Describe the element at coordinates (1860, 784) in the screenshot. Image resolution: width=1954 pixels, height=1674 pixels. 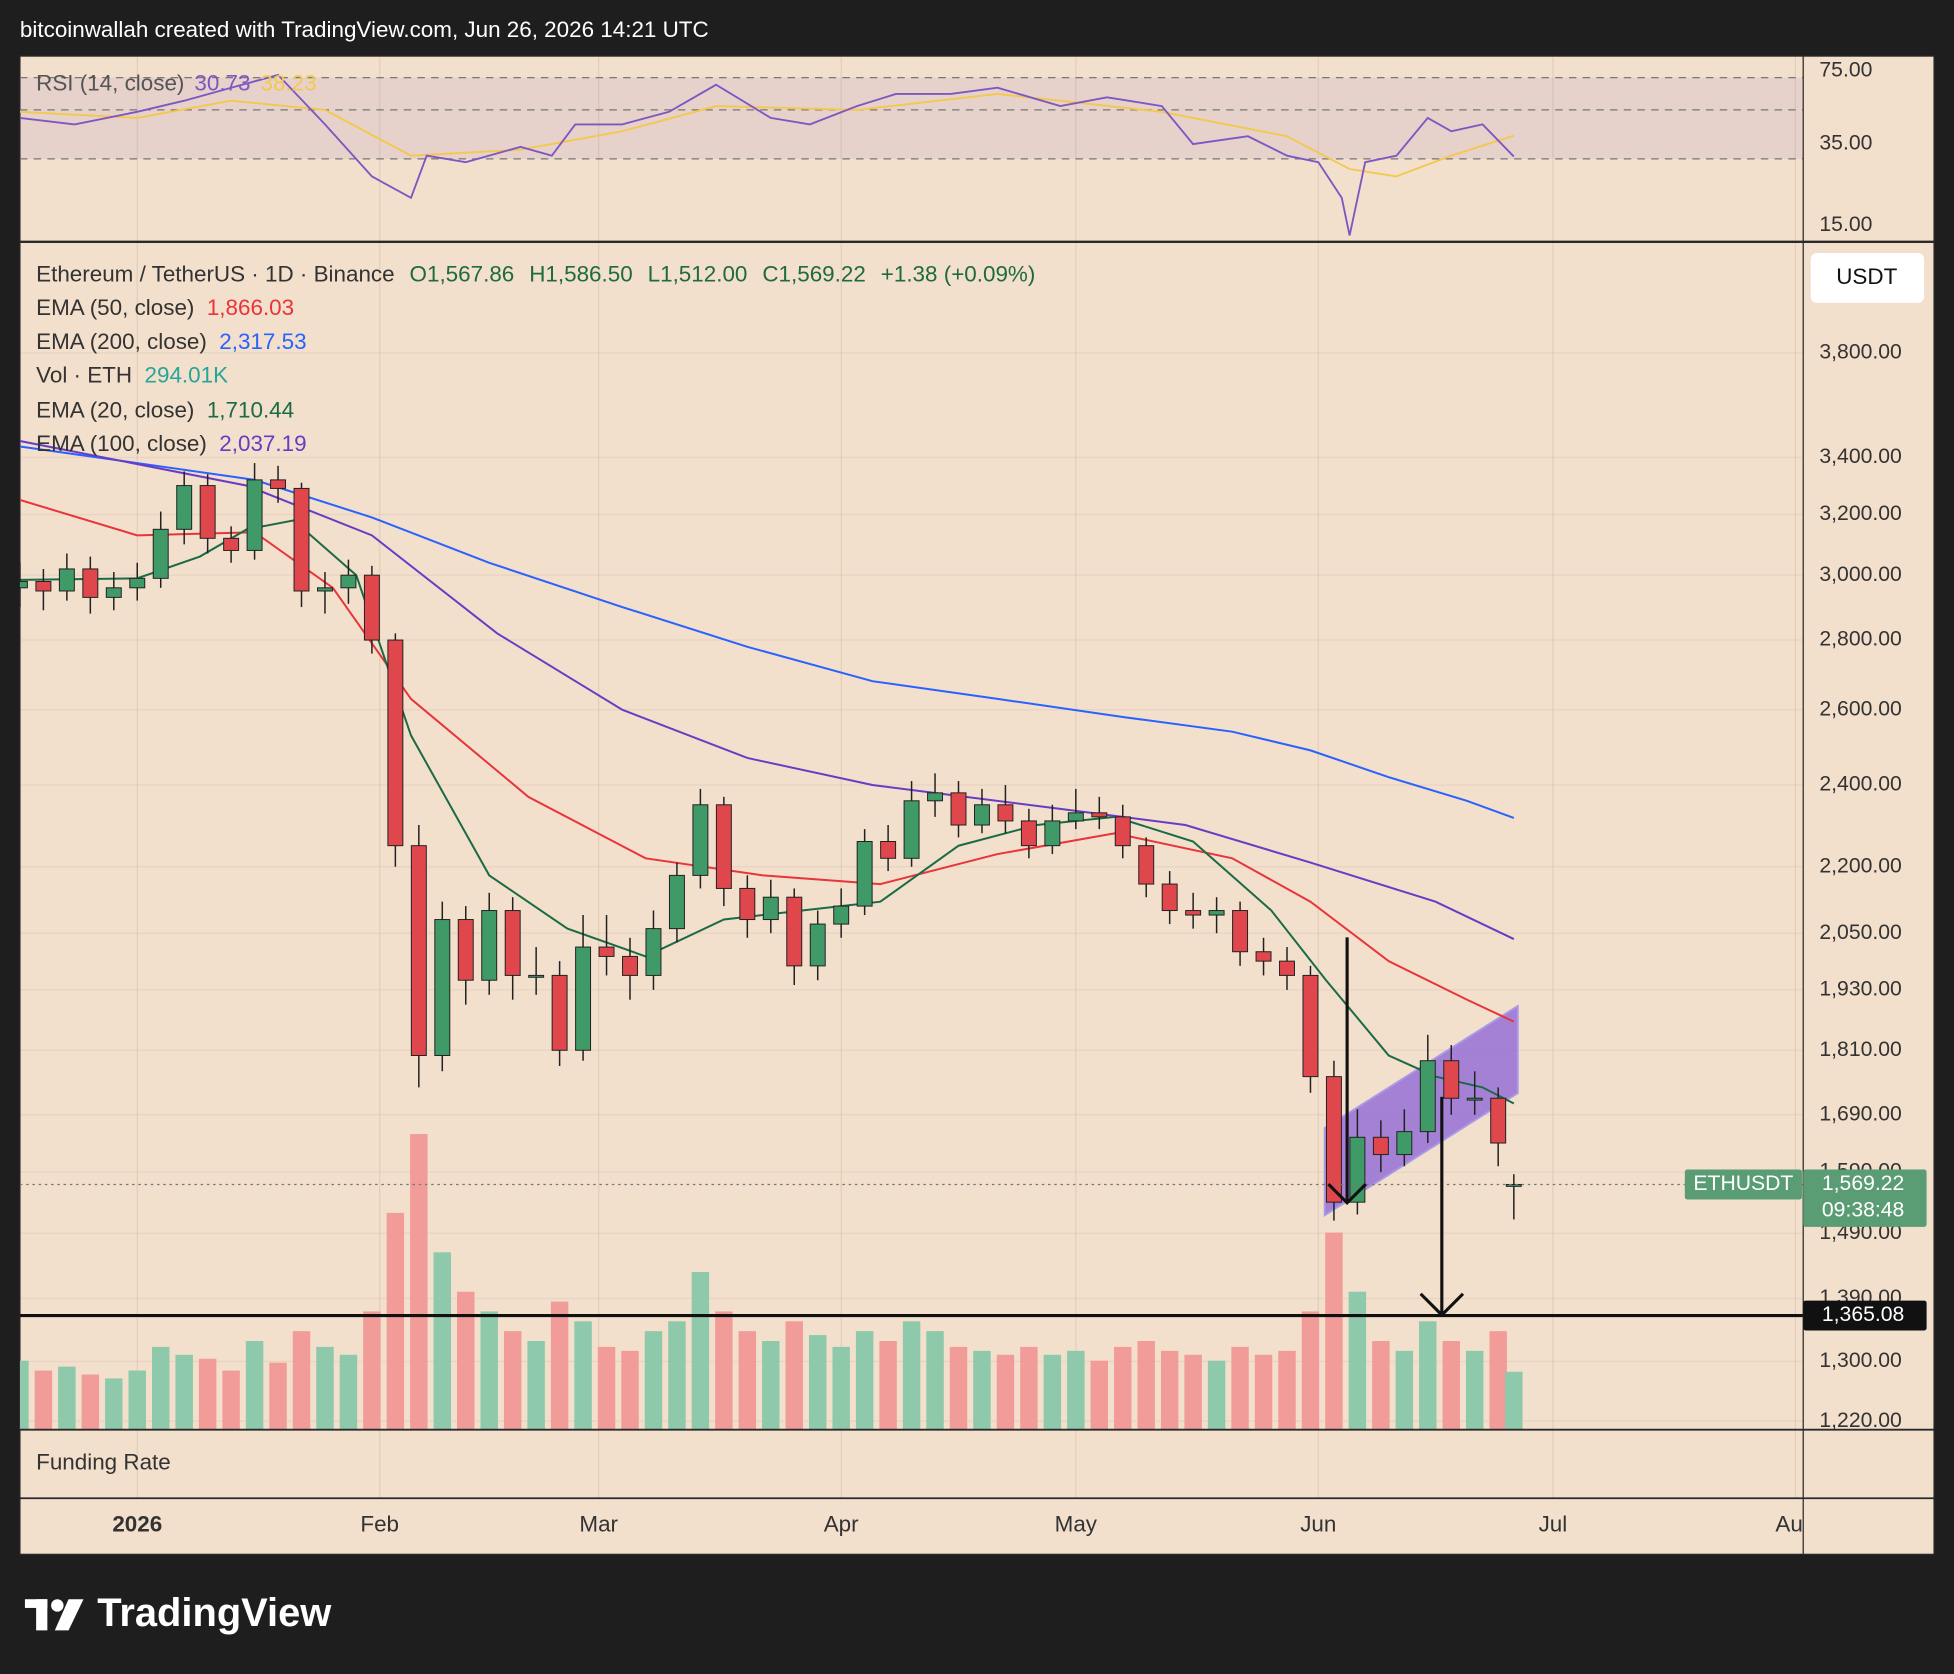
I see `y-tick-label: 2,400.00` at that location.